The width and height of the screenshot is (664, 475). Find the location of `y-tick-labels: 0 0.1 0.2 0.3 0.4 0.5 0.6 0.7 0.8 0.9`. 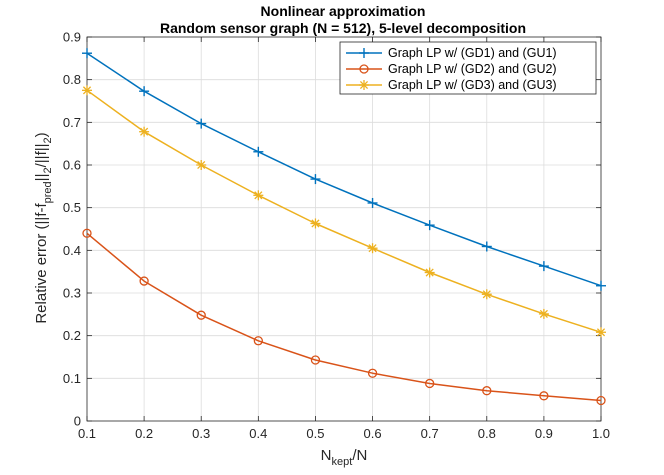

y-tick-labels: 0 0.1 0.2 0.3 0.4 0.5 0.6 0.7 0.8 0.9 is located at coordinates (72, 229).